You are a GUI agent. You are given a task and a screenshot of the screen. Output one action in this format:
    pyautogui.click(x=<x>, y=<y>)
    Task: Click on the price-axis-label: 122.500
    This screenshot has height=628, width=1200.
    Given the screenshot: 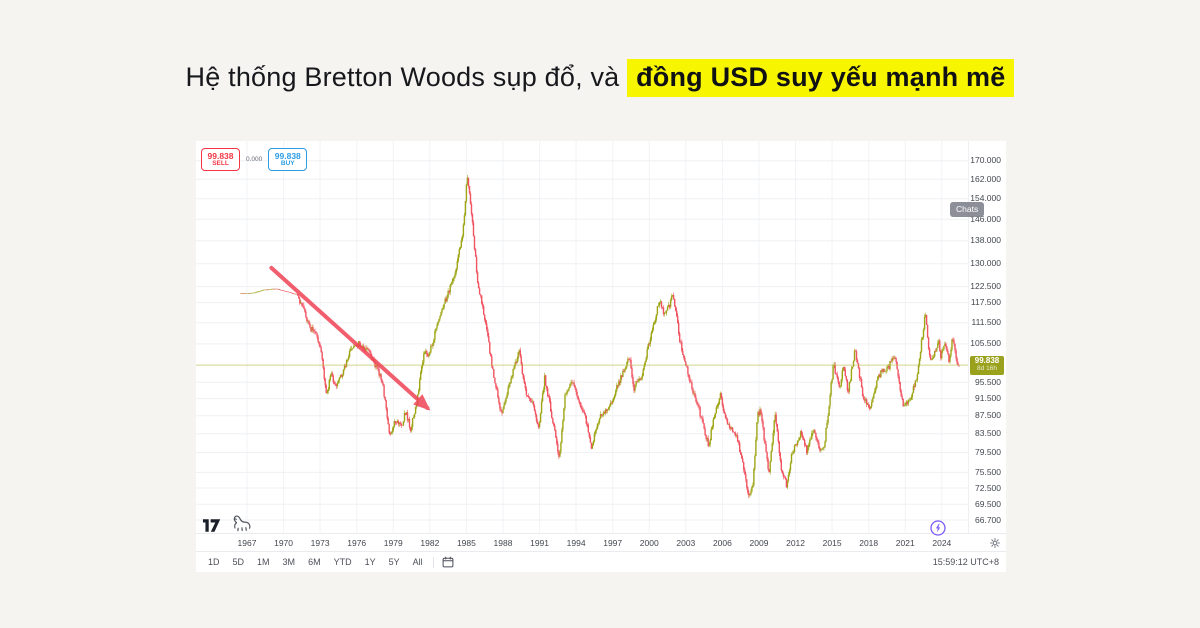 What is the action you would take?
    pyautogui.click(x=985, y=286)
    